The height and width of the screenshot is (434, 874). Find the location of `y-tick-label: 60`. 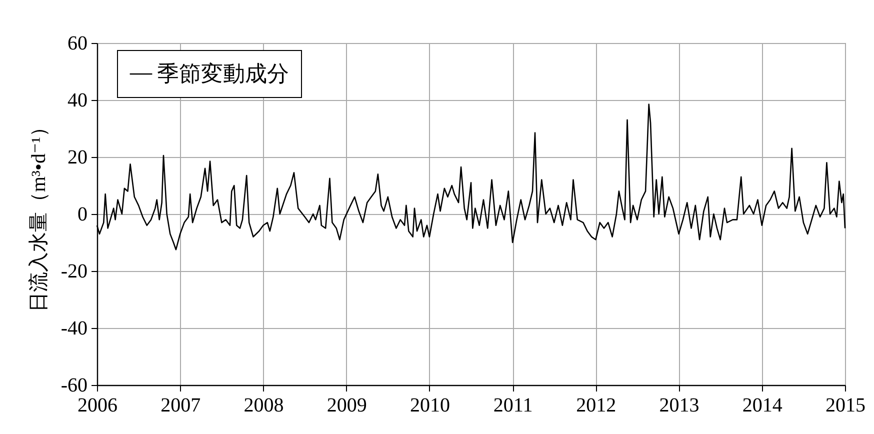

y-tick-label: 60 is located at coordinates (78, 43).